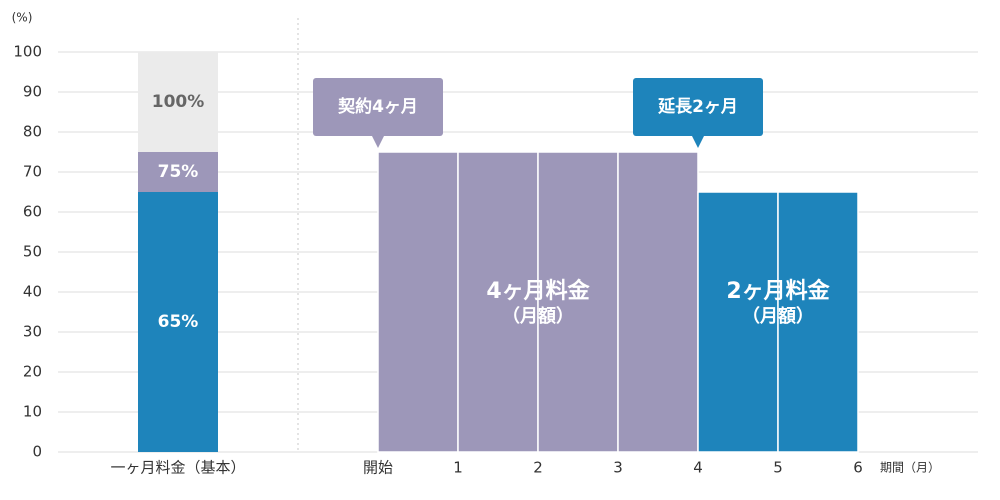  I want to click on x-tick-label: 1, so click(458, 468).